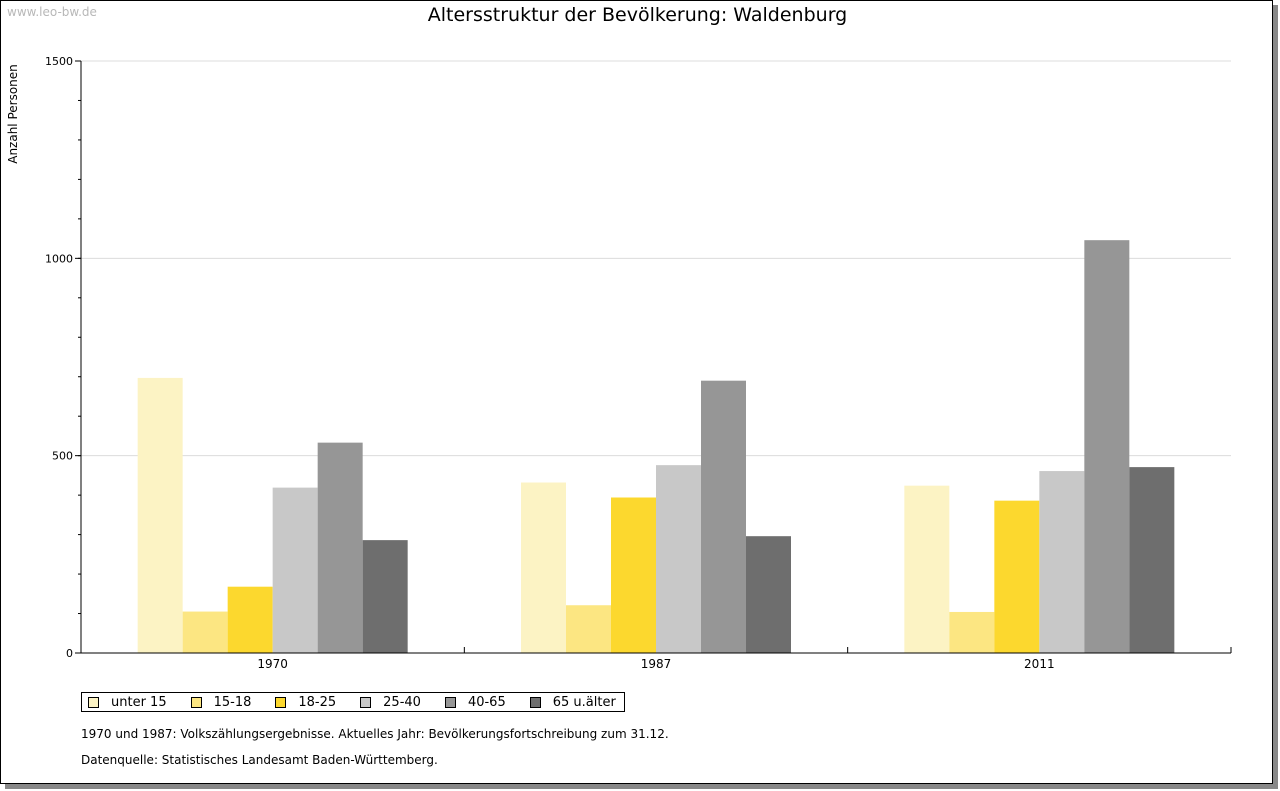  I want to click on x-tick-label: 1970, so click(272, 664).